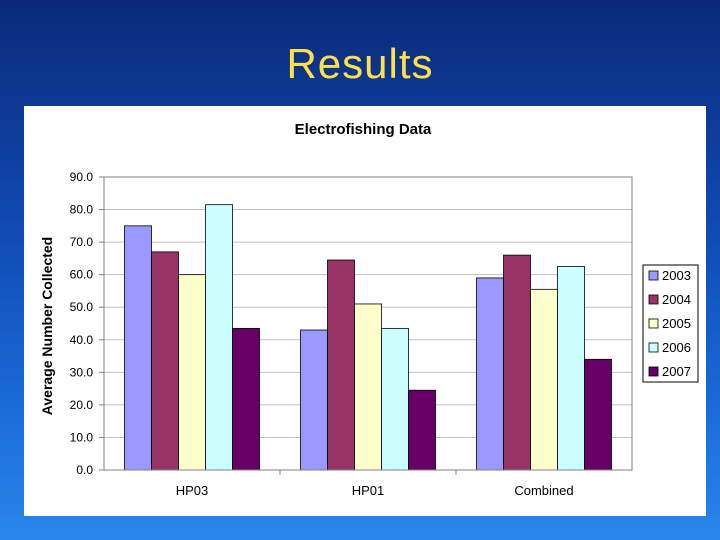  I want to click on chart-title: Electrofishing Data, so click(363, 129).